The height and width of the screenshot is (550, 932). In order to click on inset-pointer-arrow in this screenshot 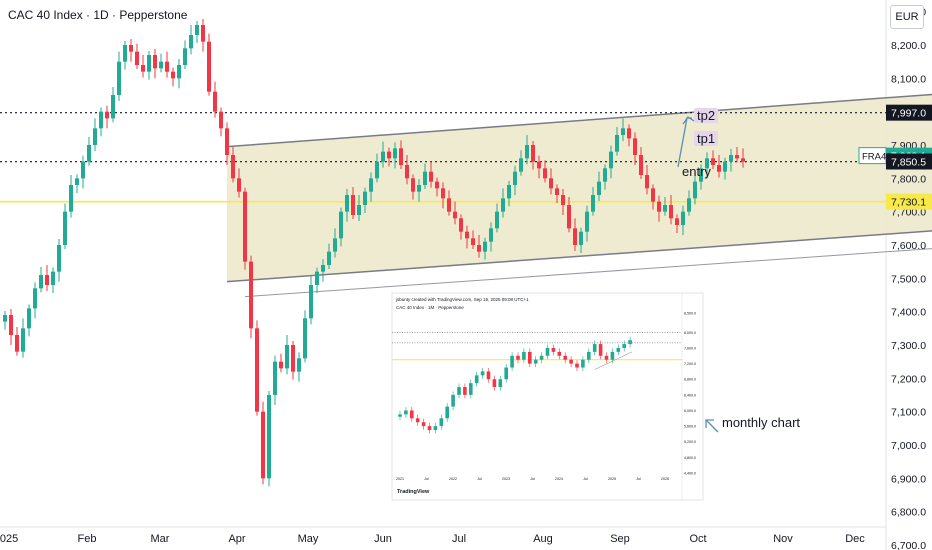, I will do `click(712, 426)`.